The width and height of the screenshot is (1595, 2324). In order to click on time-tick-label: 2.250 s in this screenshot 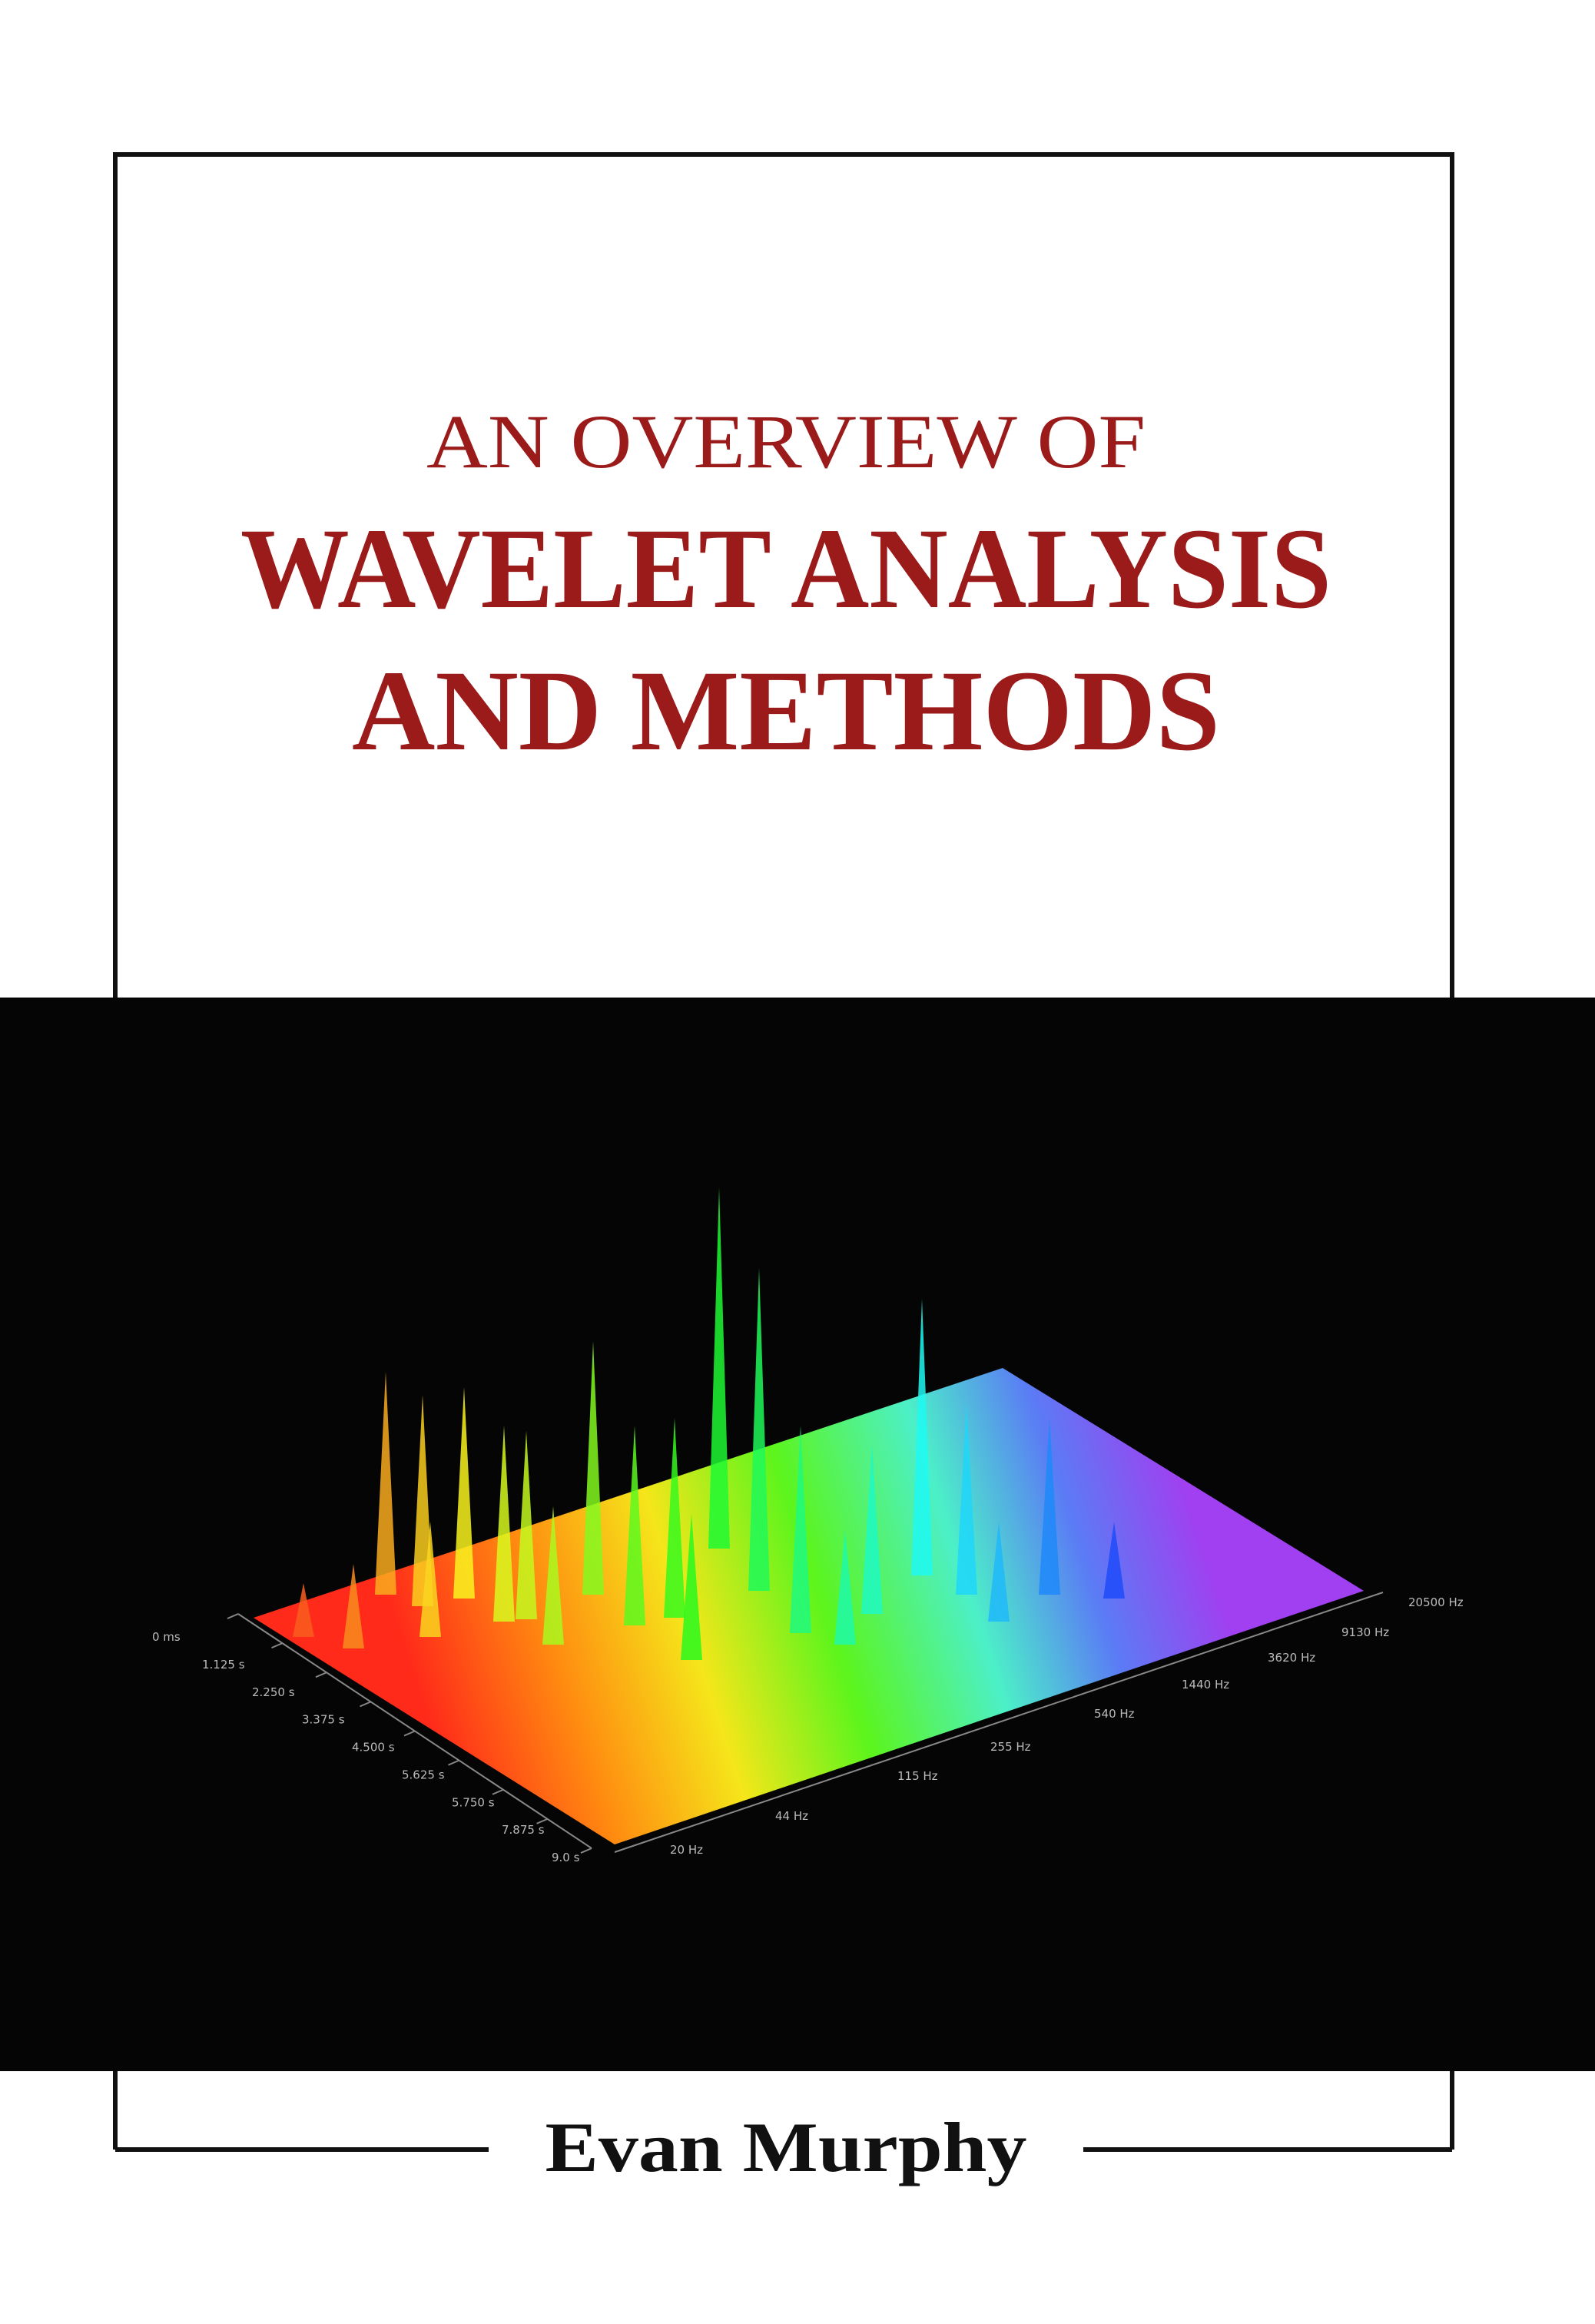, I will do `click(273, 1692)`.